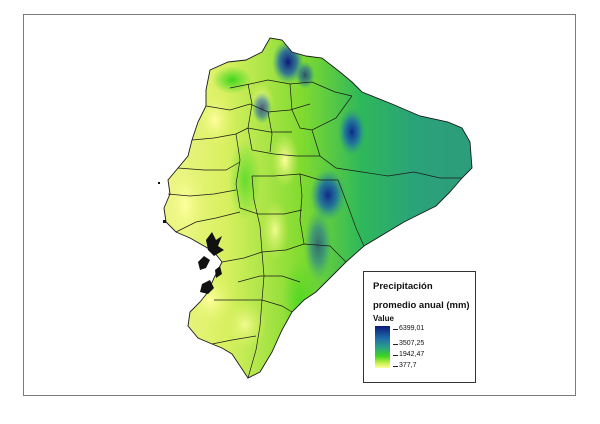 The width and height of the screenshot is (600, 424). I want to click on legend-break-label: 3507,25, so click(412, 343).